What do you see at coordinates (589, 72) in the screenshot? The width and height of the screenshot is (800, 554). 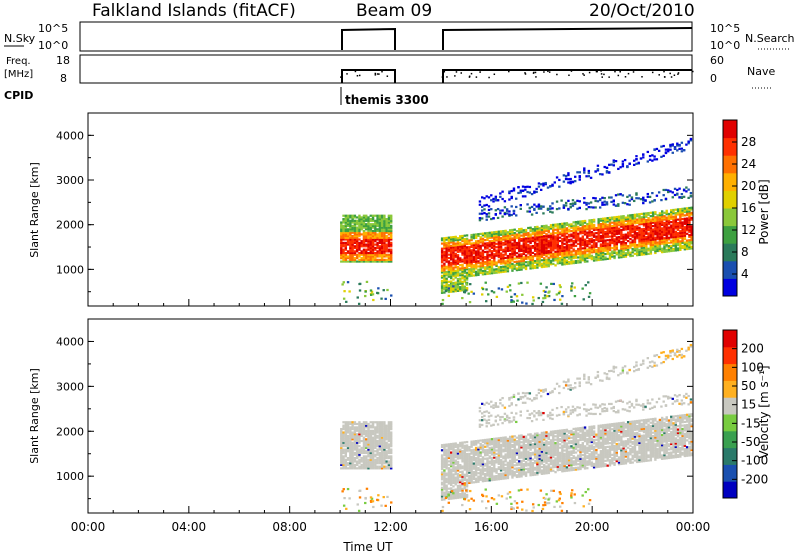 I see `nave-dot` at bounding box center [589, 72].